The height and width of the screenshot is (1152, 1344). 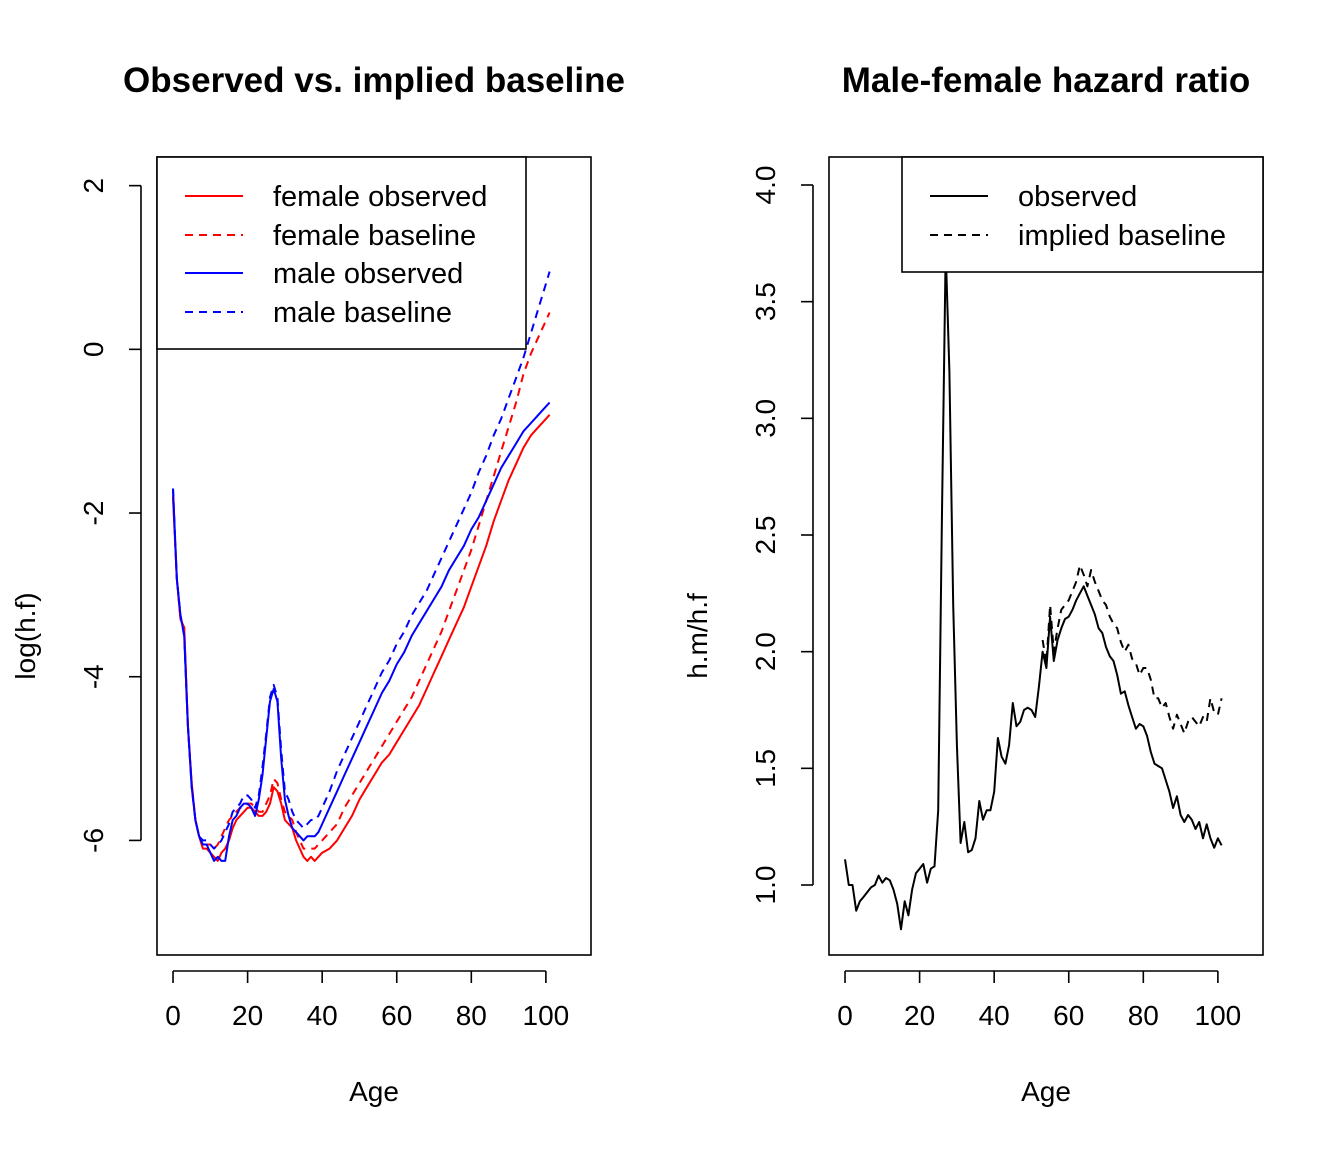 What do you see at coordinates (697, 636) in the screenshot?
I see `y-axis-label: h.m/h.f` at bounding box center [697, 636].